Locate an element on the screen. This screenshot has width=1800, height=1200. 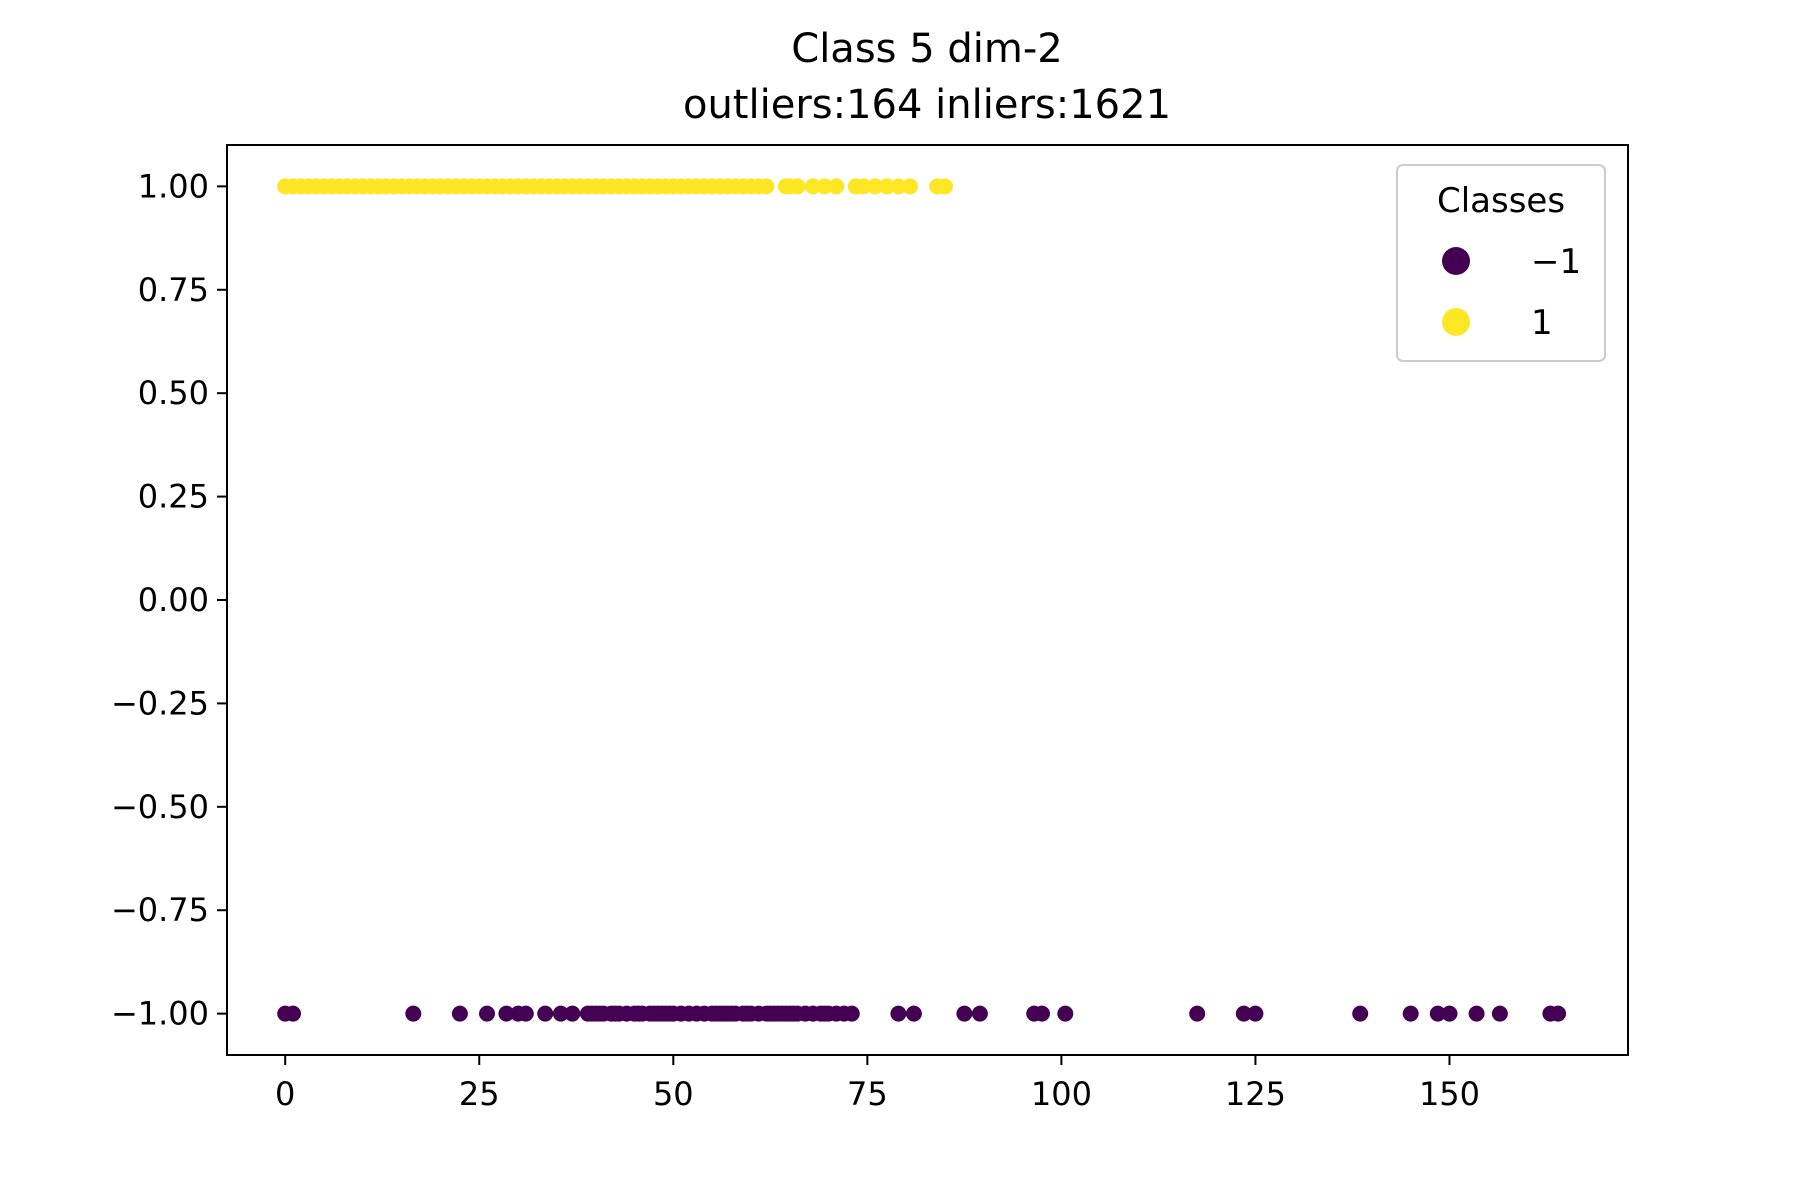
chart-subtitle: outliers:164 inliers:1621 is located at coordinates (927, 105).